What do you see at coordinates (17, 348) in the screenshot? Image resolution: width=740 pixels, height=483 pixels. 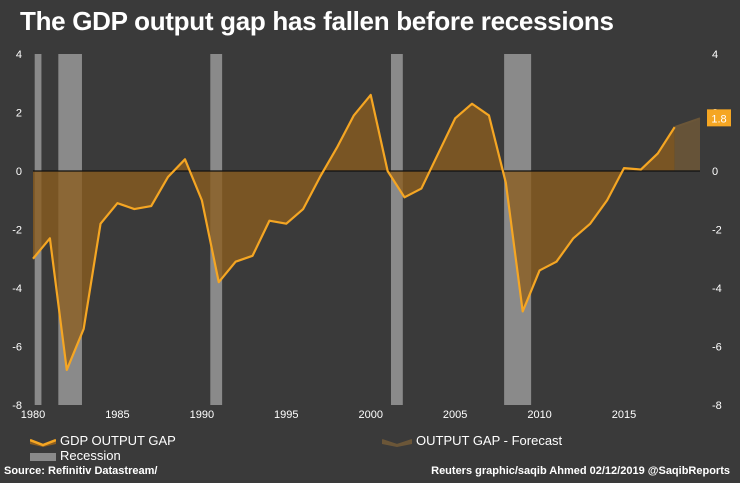 I see `y-tick-left--6: -6` at bounding box center [17, 348].